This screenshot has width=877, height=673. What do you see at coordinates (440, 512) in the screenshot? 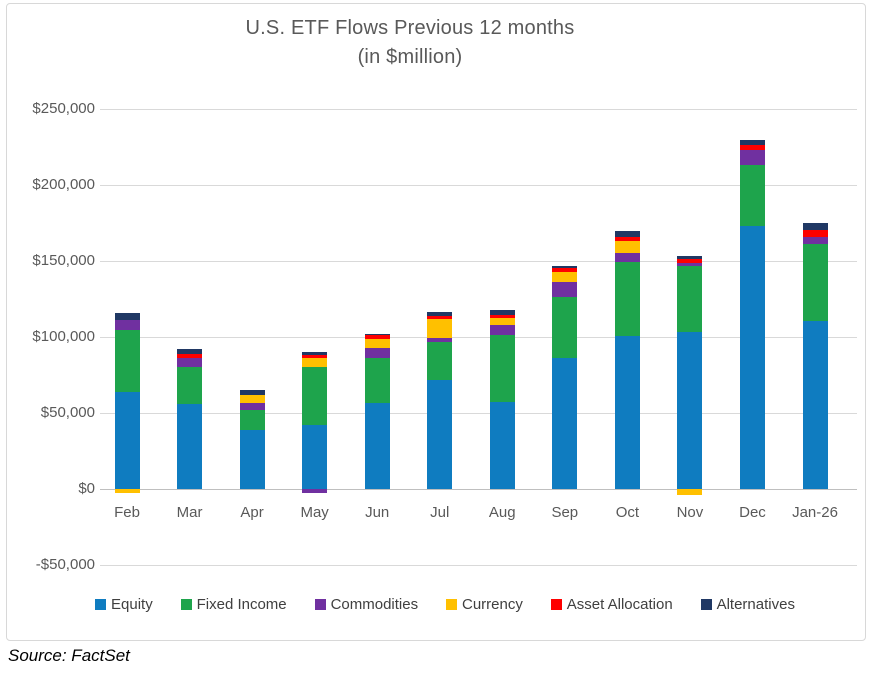
I see `x-tick-label: Jul` at bounding box center [440, 512].